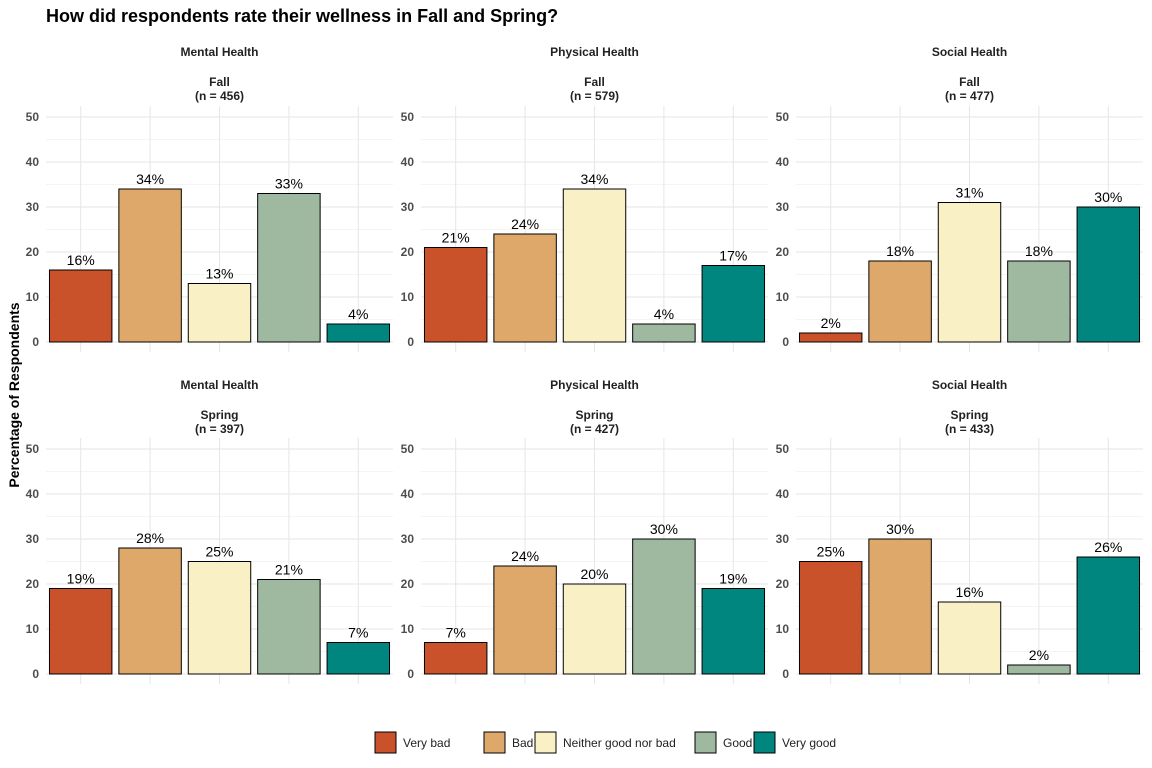  I want to click on legend-label: Good, so click(737, 743).